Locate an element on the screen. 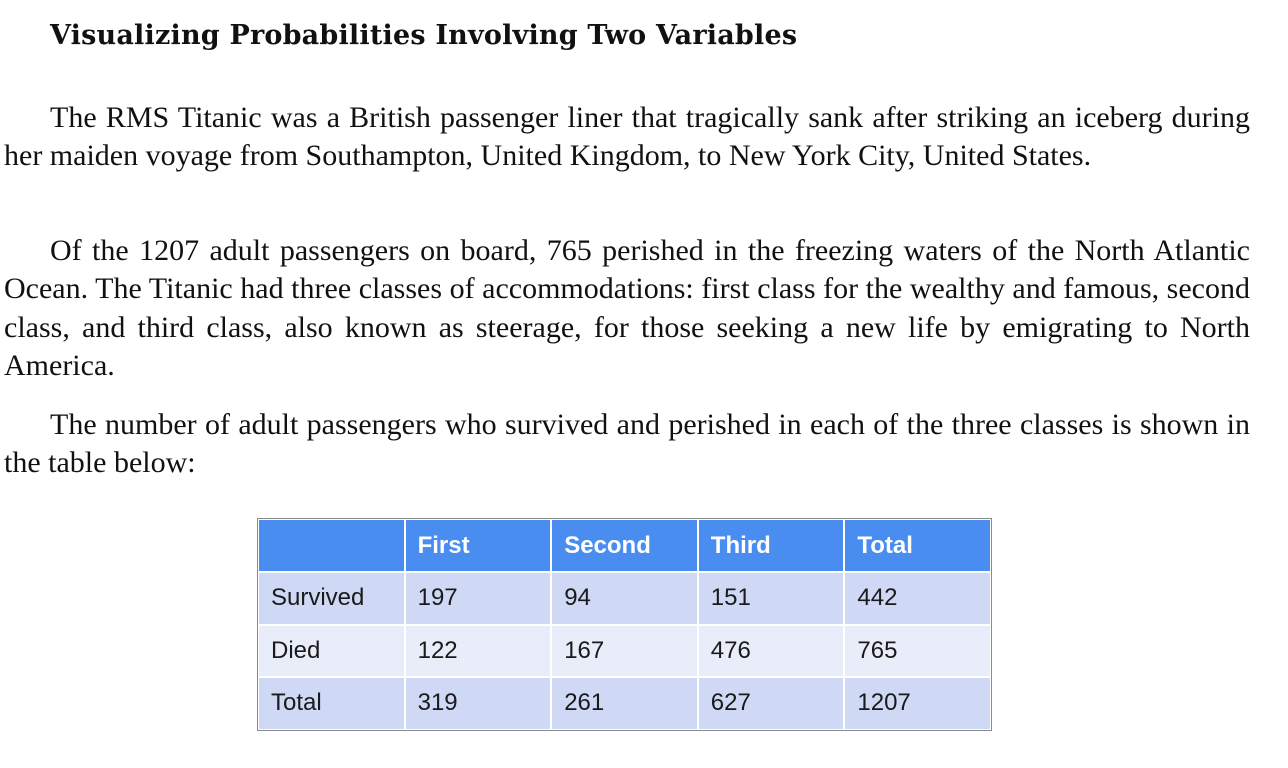 The width and height of the screenshot is (1288, 768). table-cell: 94 is located at coordinates (624, 598).